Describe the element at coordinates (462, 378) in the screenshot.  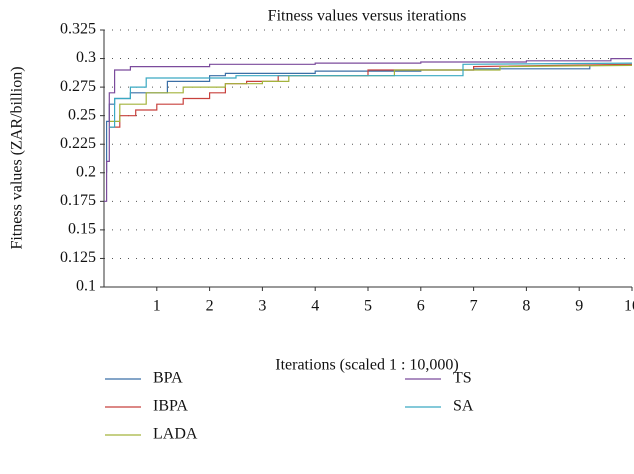
I see `legend-label: TS` at that location.